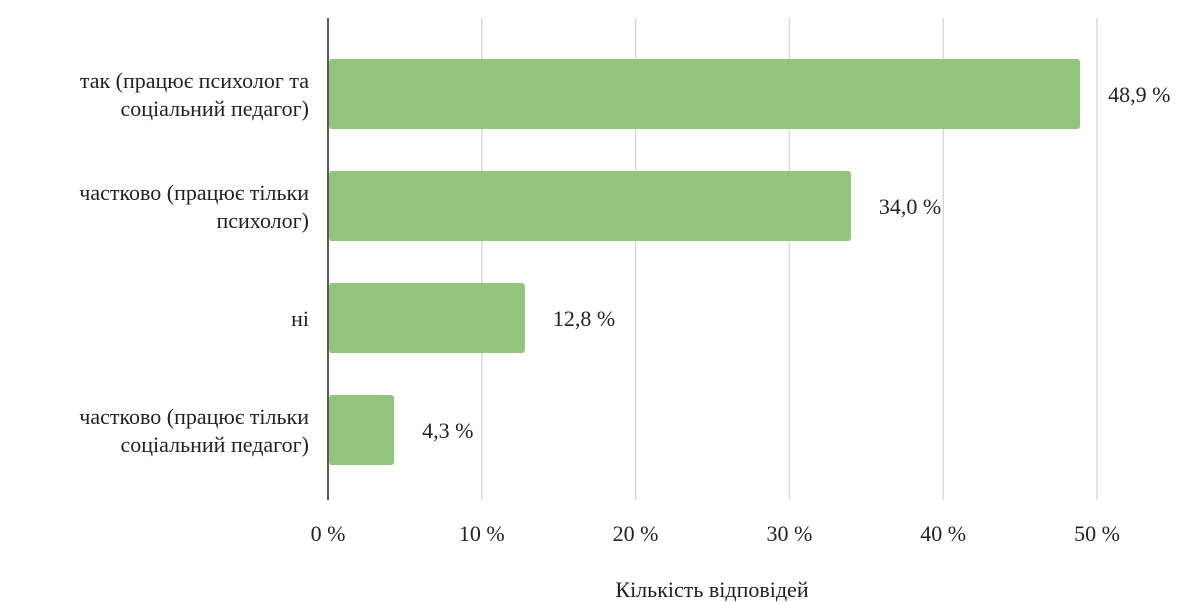 The height and width of the screenshot is (603, 1194). What do you see at coordinates (711, 589) in the screenshot?
I see `x-axis-title: Кількість відповідей` at bounding box center [711, 589].